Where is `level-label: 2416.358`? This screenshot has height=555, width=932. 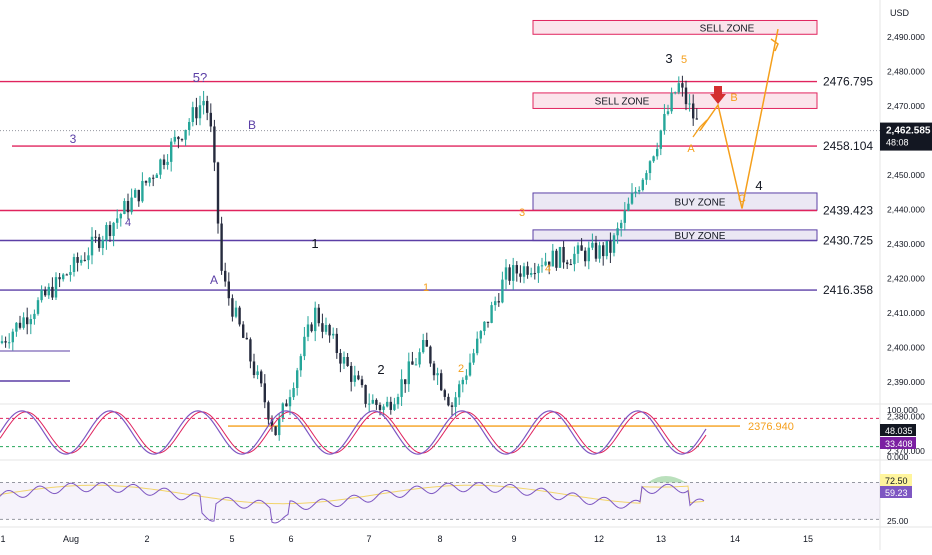 level-label: 2416.358 is located at coordinates (848, 290).